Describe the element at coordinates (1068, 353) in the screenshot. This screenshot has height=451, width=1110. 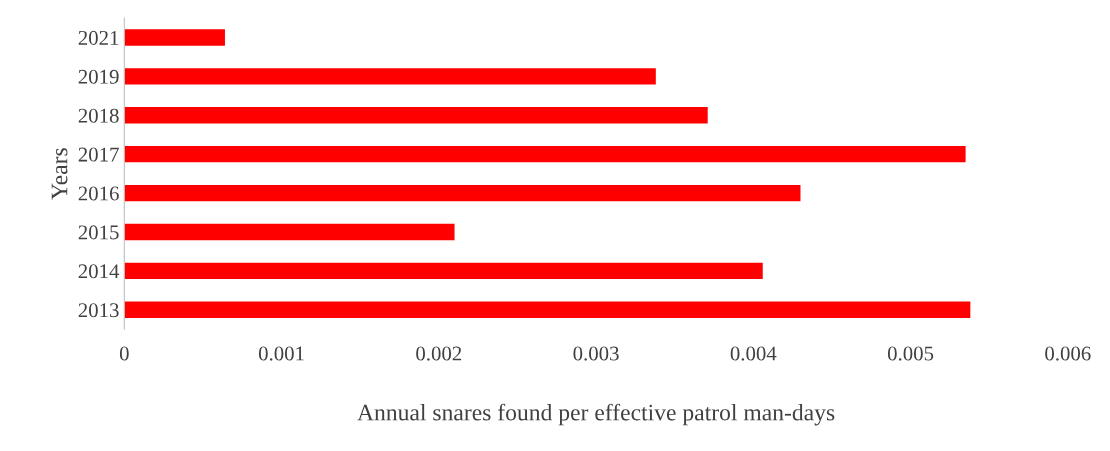
I see `x-tick-label: 0.006` at that location.